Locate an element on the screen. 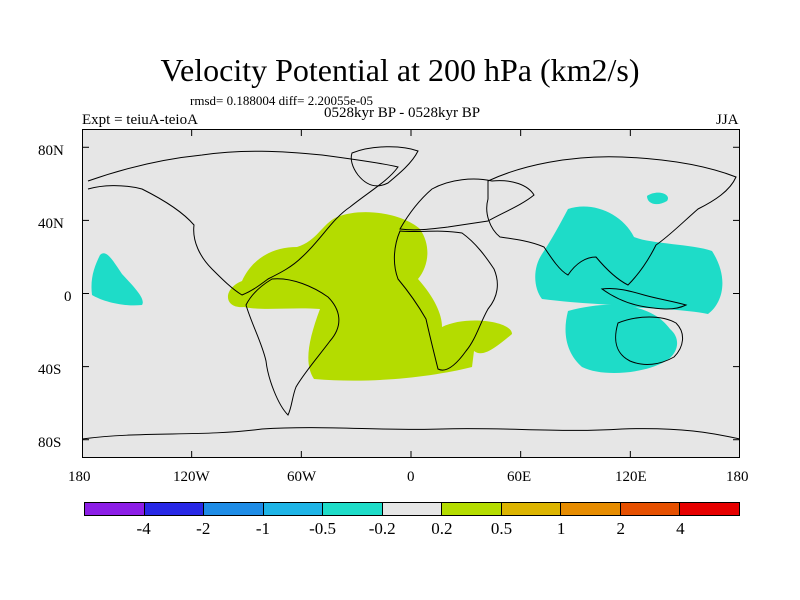  coast-europe is located at coordinates (467, 204).